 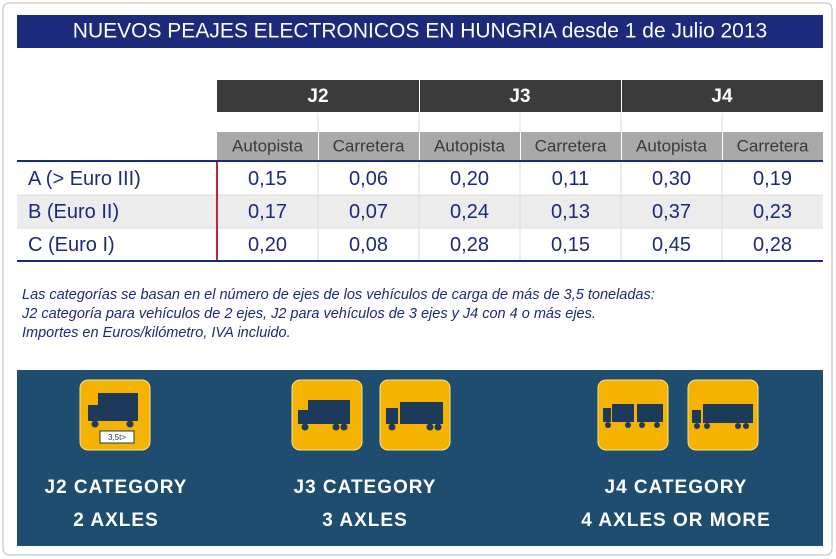 What do you see at coordinates (73, 212) in the screenshot?
I see `row-label: B (Euro II)` at bounding box center [73, 212].